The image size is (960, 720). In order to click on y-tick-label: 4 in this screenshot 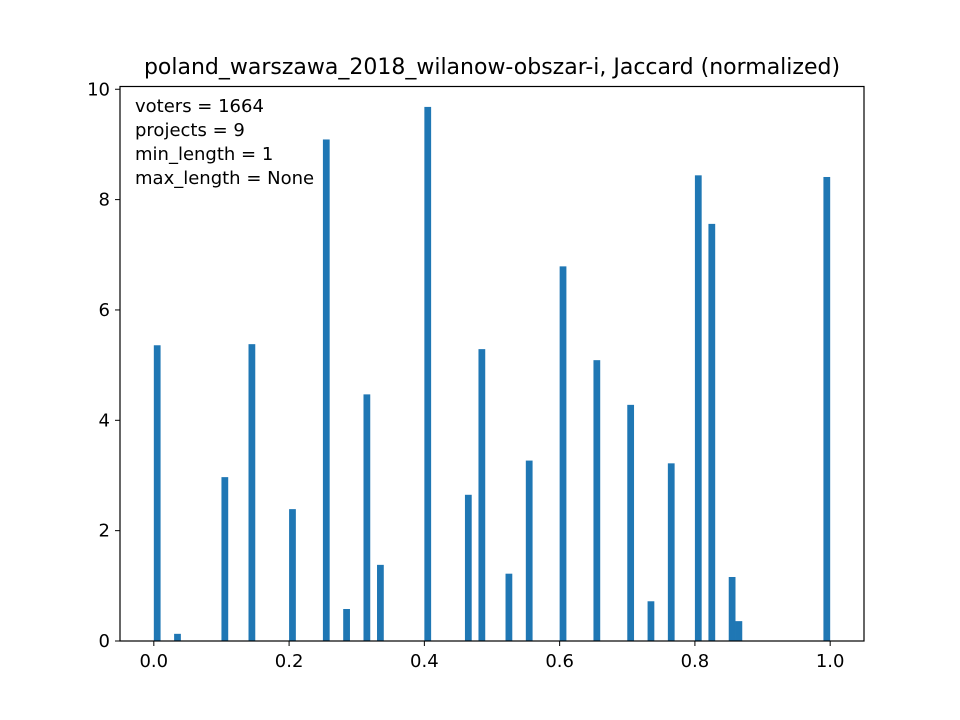, I will do `click(104, 420)`.